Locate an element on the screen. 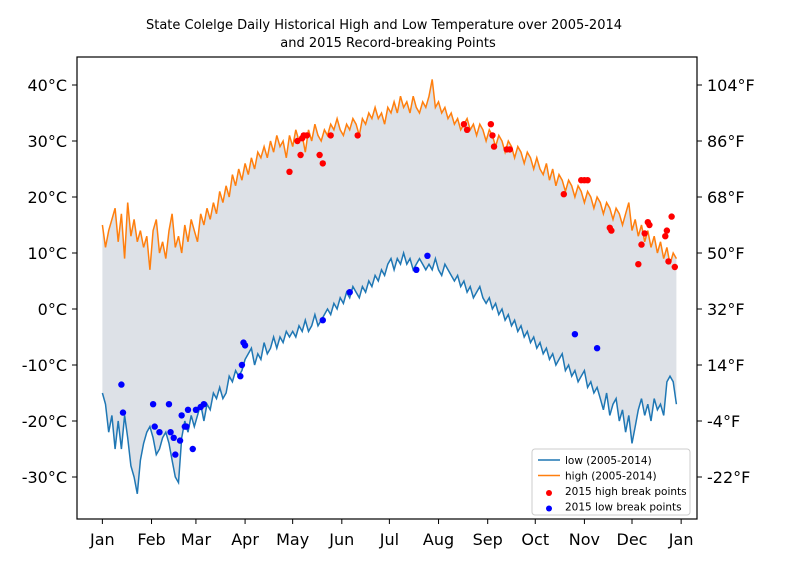 Image resolution: width=811 pixels, height=569 pixels. x-axis: Jan Feb Mar Apr May Jun Jul Aug Sep Oct Nov Dec Jan is located at coordinates (391, 534).